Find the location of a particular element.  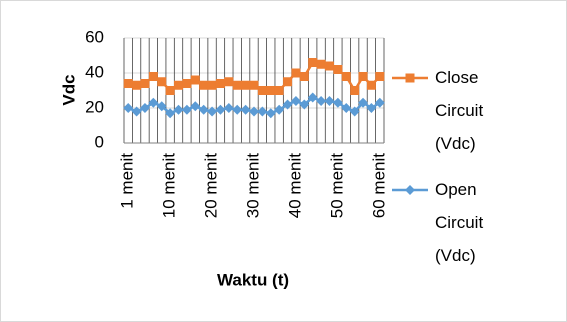

x-tick-label: 10 menit is located at coordinates (169, 185).